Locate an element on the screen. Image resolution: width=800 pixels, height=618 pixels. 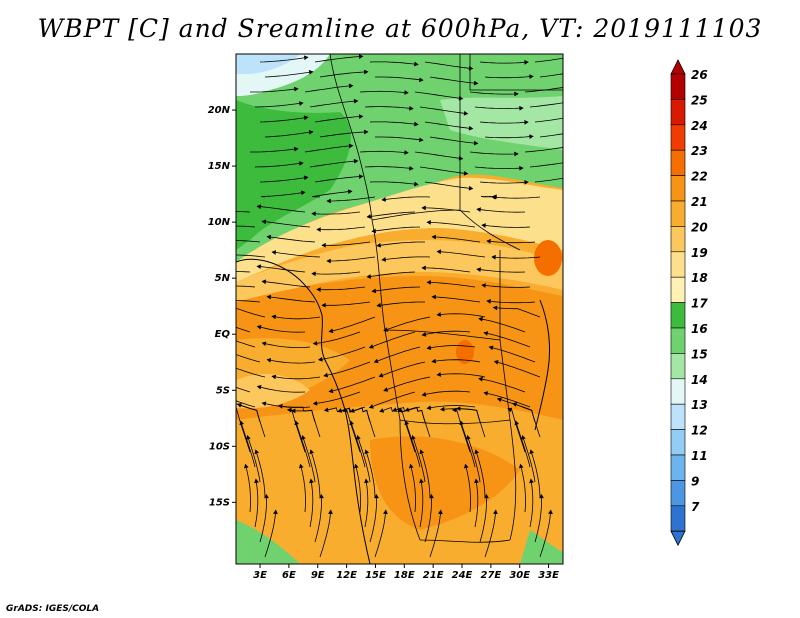
field-southwest-green is located at coordinates (268, 542).